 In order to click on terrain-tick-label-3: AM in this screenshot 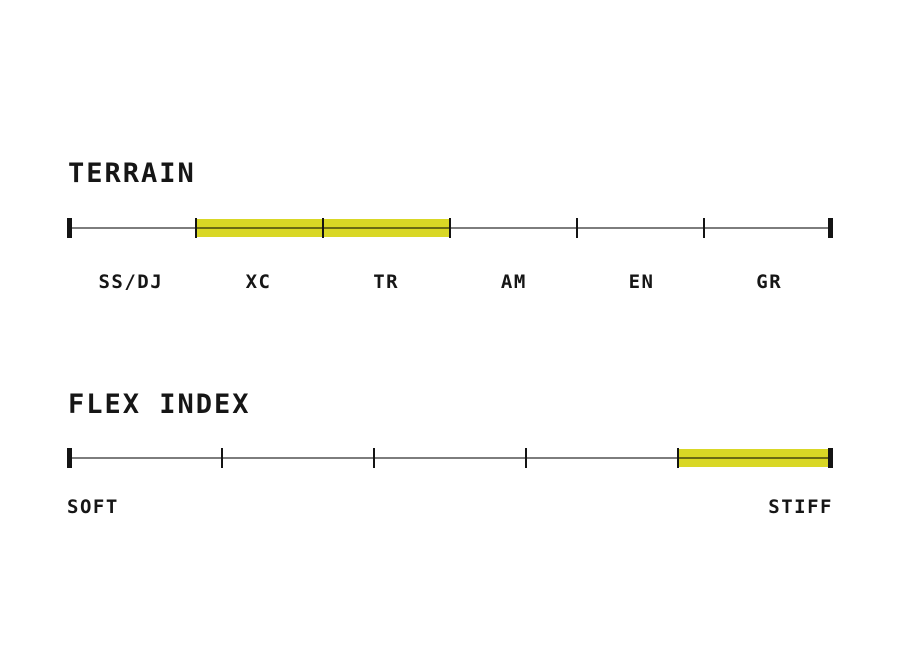, I will do `click(513, 282)`.